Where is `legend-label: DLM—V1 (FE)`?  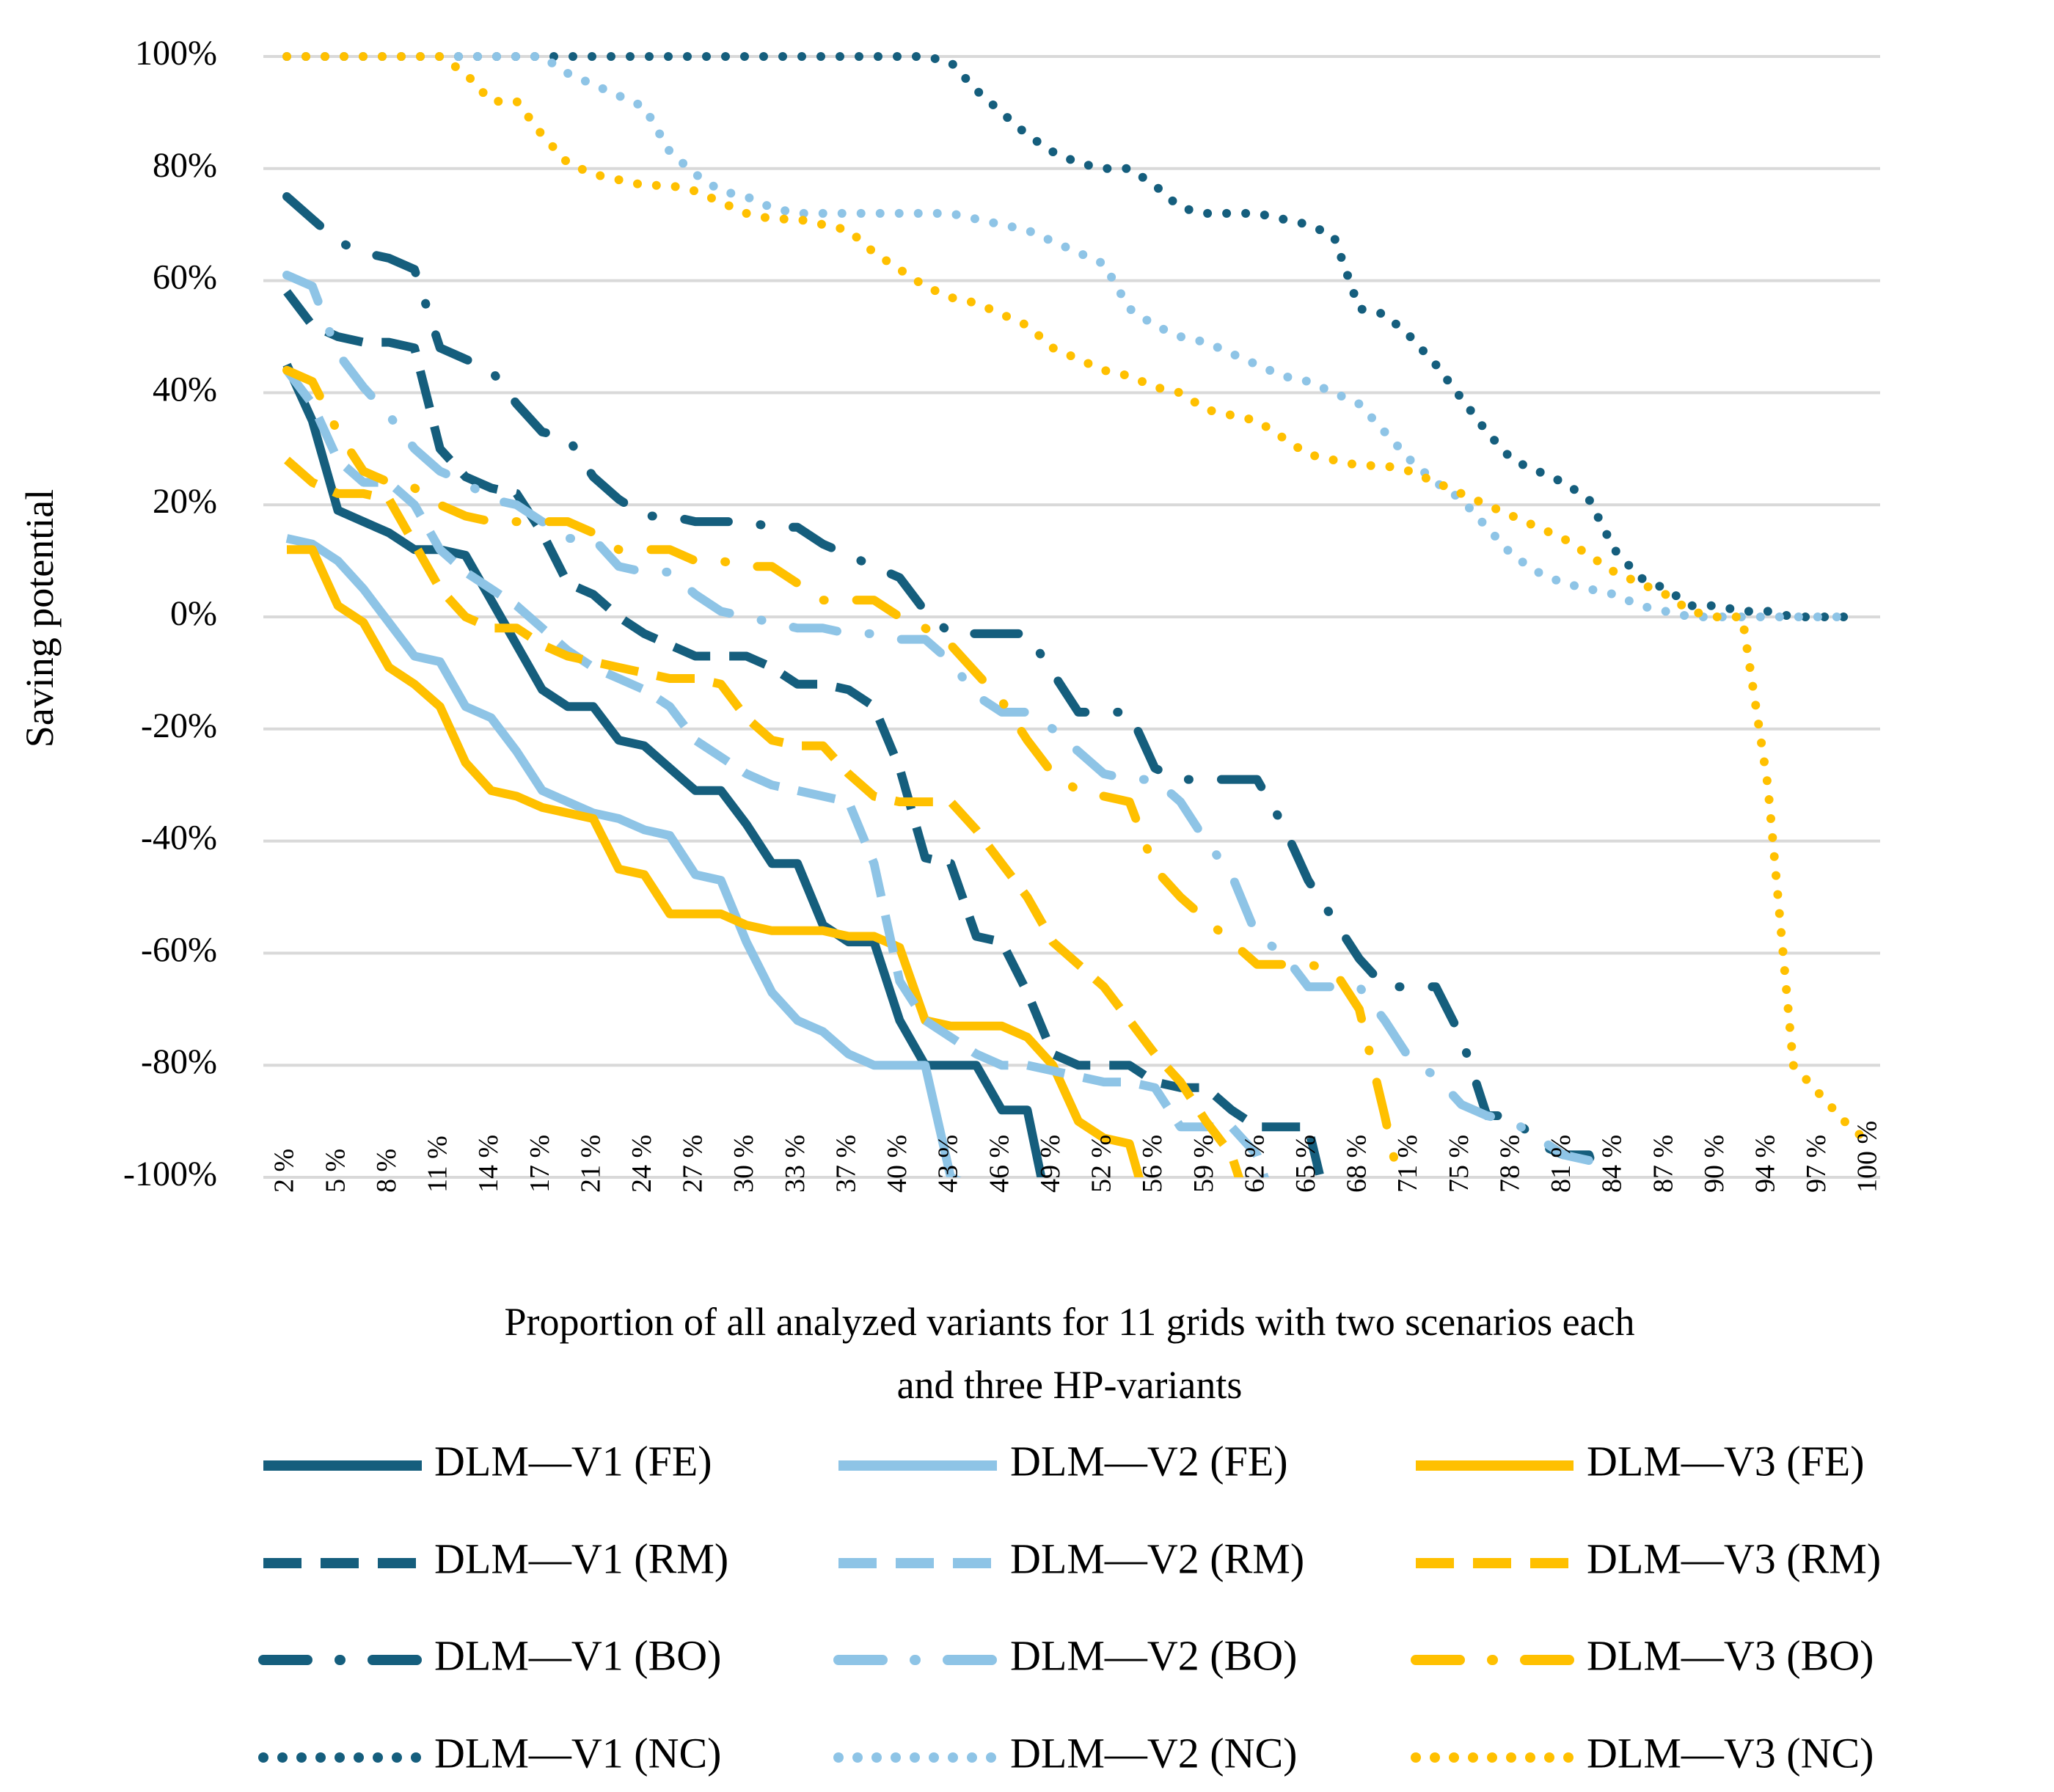
legend-label: DLM—V1 (FE) is located at coordinates (573, 1461).